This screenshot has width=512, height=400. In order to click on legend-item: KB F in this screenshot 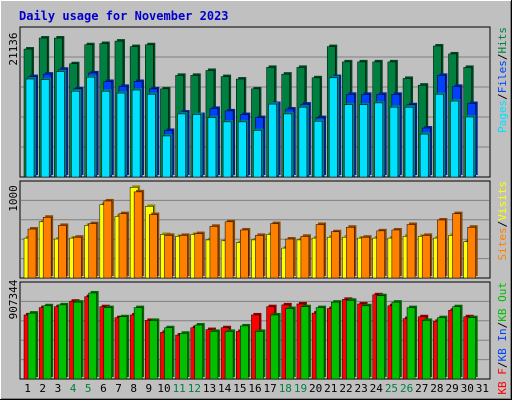, I will do `click(502, 381)`.